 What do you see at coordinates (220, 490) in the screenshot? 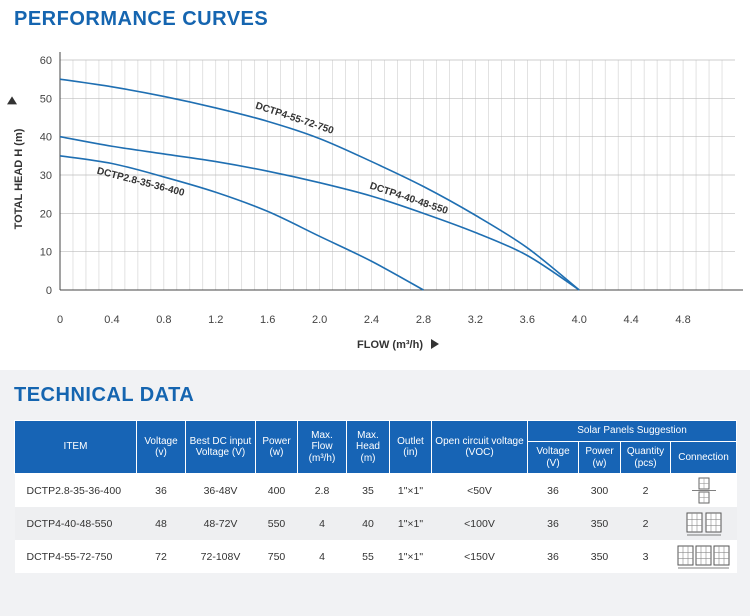
I see `cell-best-dc: 36-48V` at bounding box center [220, 490].